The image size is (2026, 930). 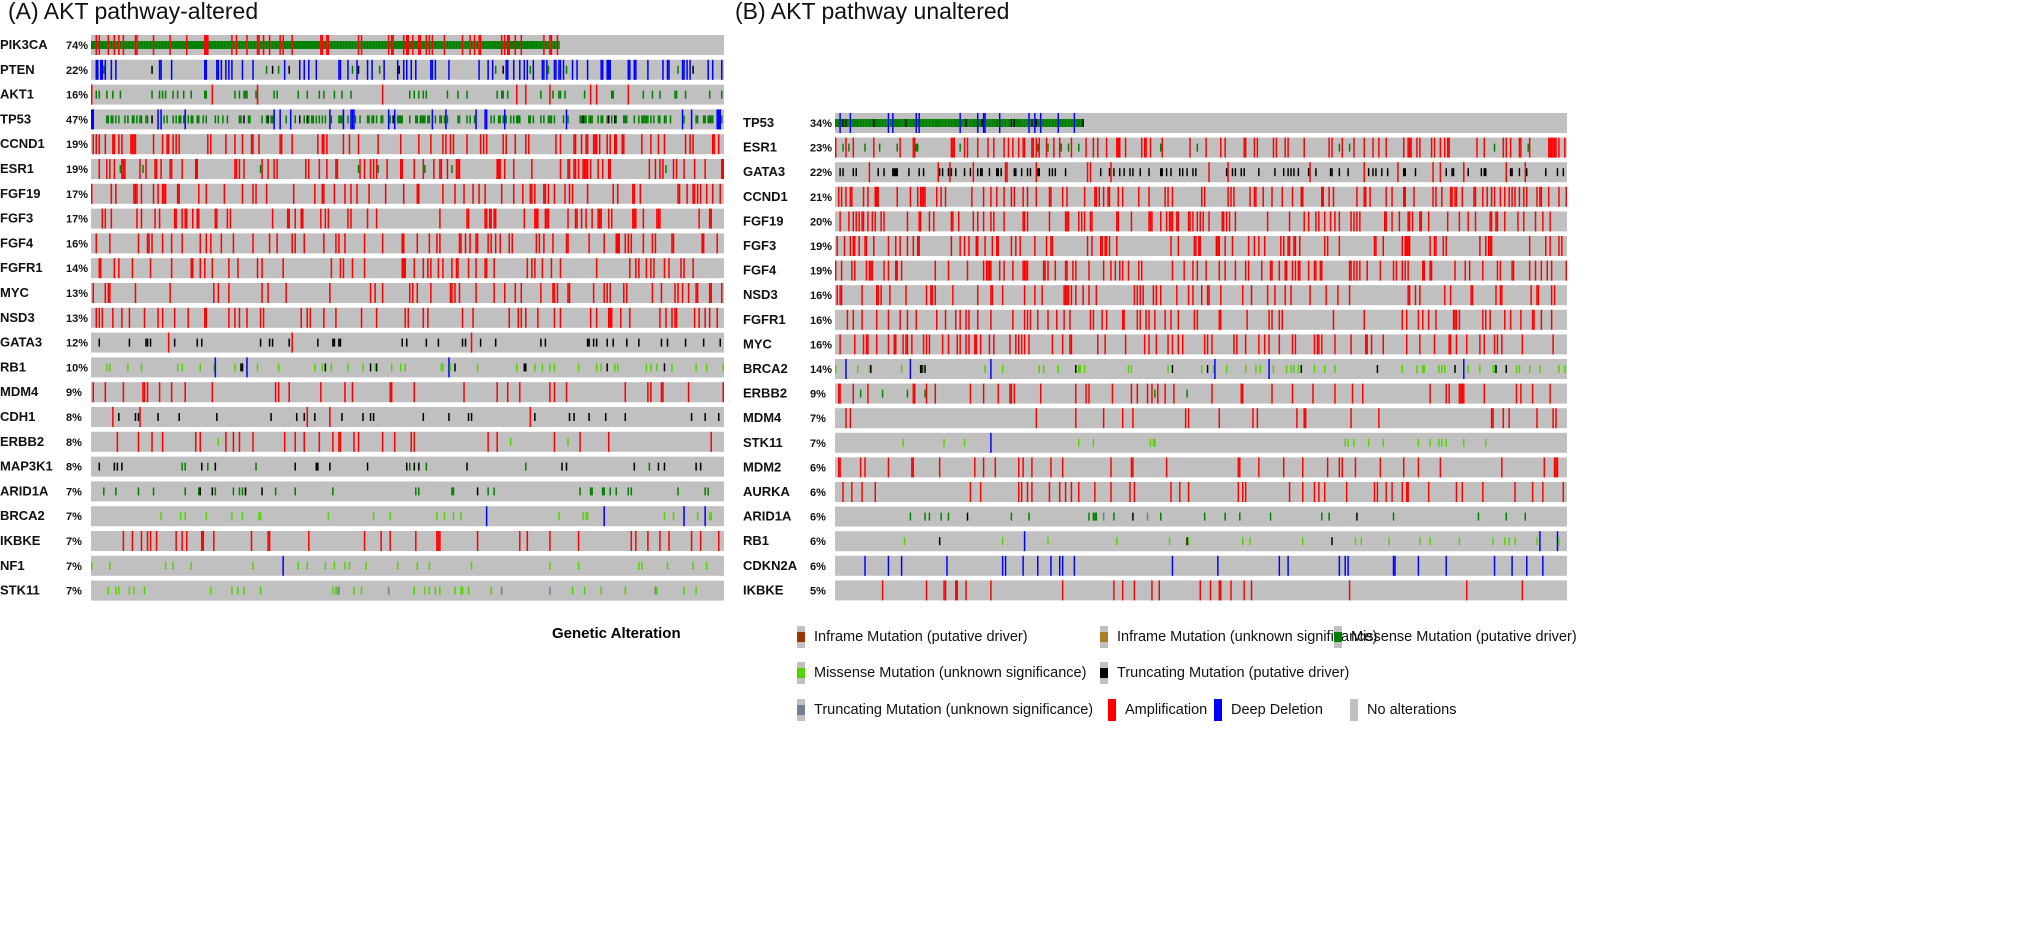 I want to click on gene-percent: 17%, so click(x=77, y=220).